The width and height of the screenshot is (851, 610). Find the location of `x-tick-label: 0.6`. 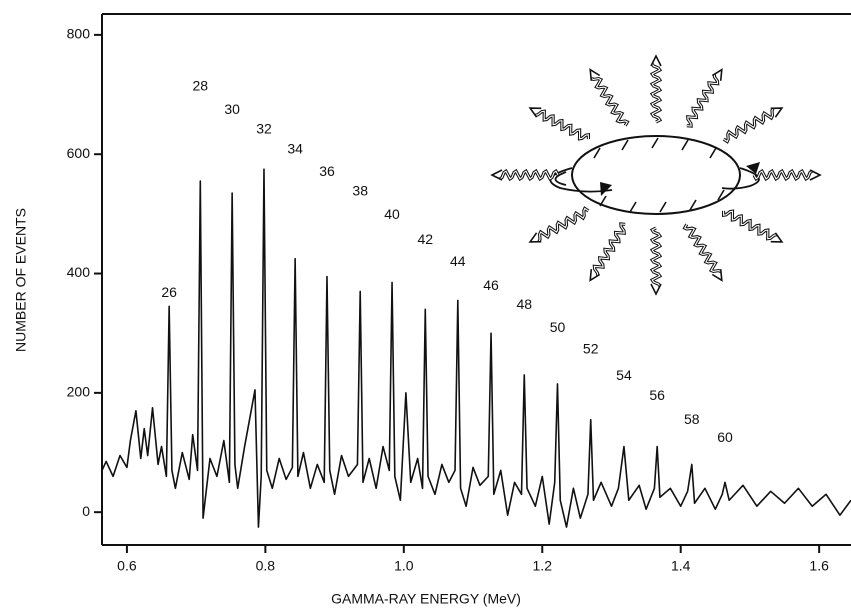

x-tick-label: 0.6 is located at coordinates (127, 566).